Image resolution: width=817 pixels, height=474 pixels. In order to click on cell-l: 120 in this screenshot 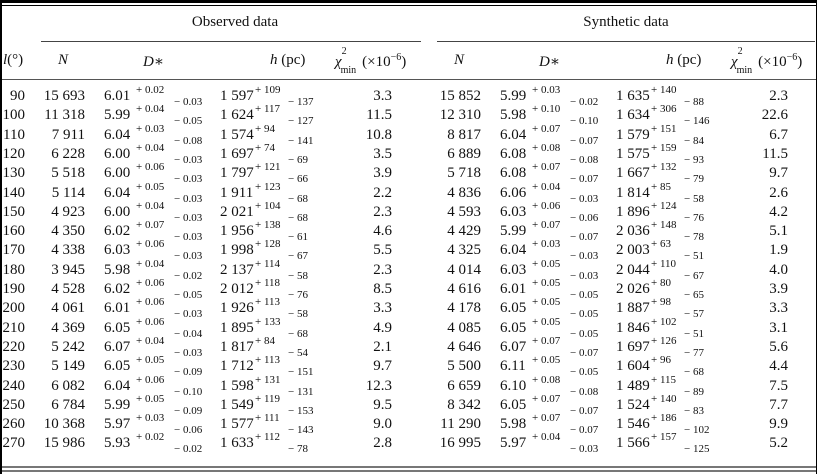, I will do `click(14, 153)`.